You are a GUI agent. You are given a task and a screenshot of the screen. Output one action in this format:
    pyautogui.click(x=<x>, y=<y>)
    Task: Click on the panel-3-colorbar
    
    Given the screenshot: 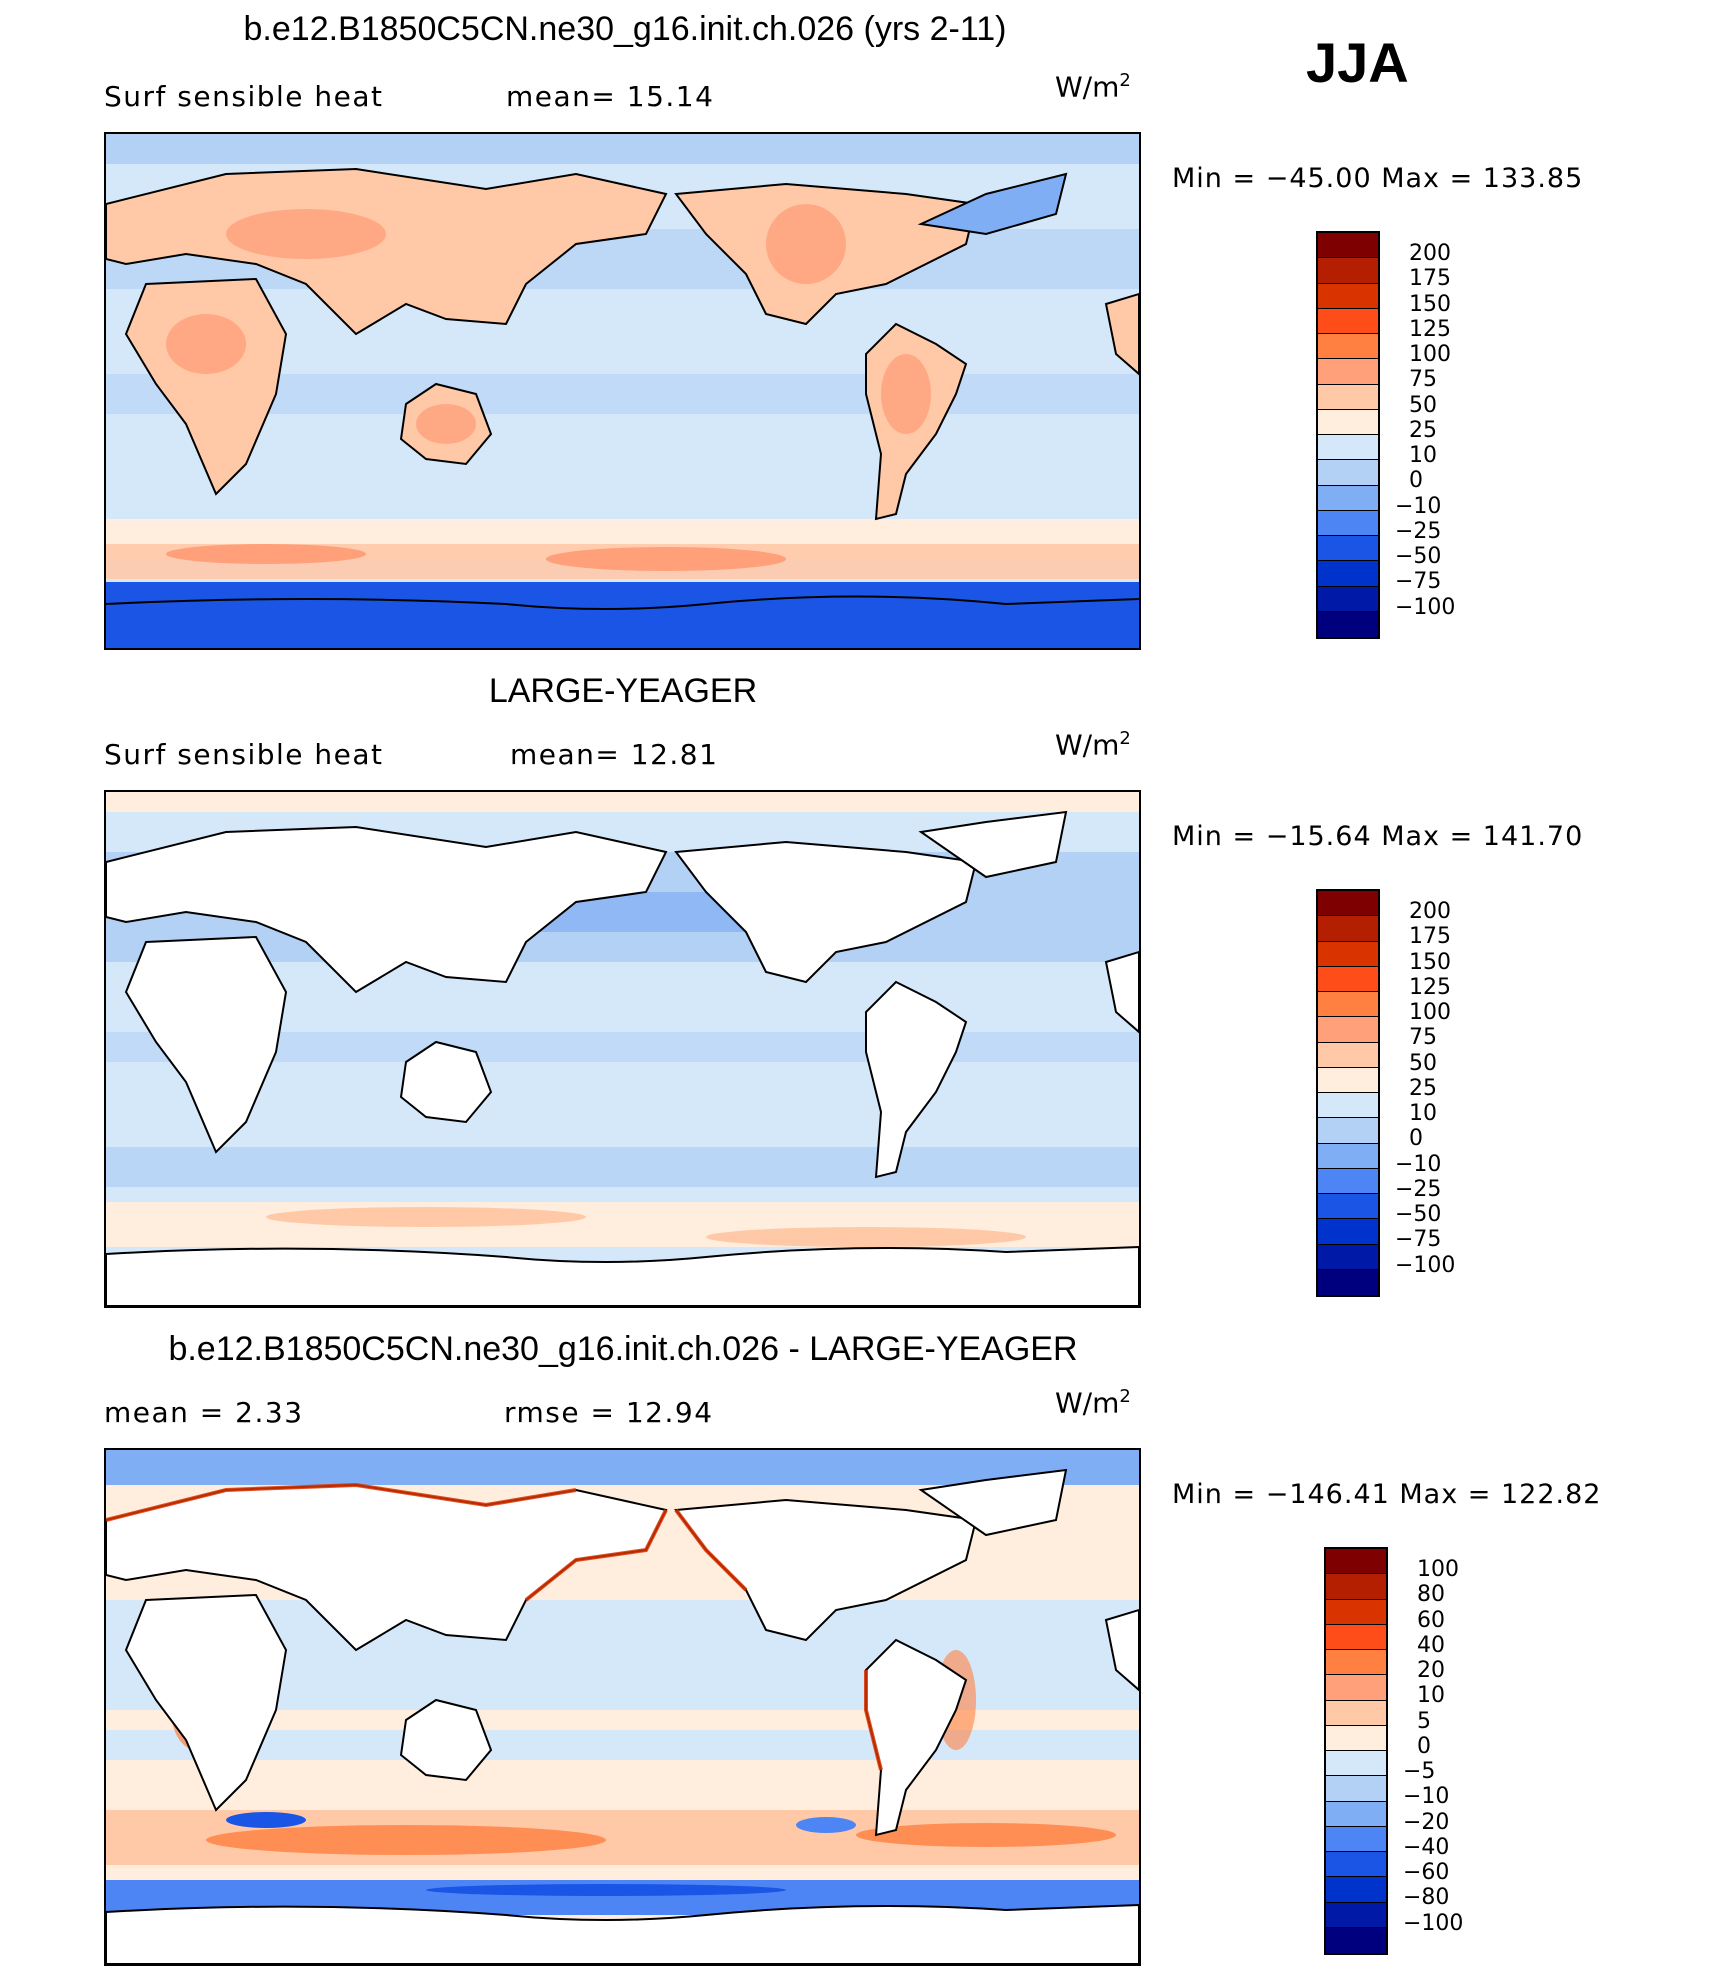 What is the action you would take?
    pyautogui.click(x=1356, y=1751)
    